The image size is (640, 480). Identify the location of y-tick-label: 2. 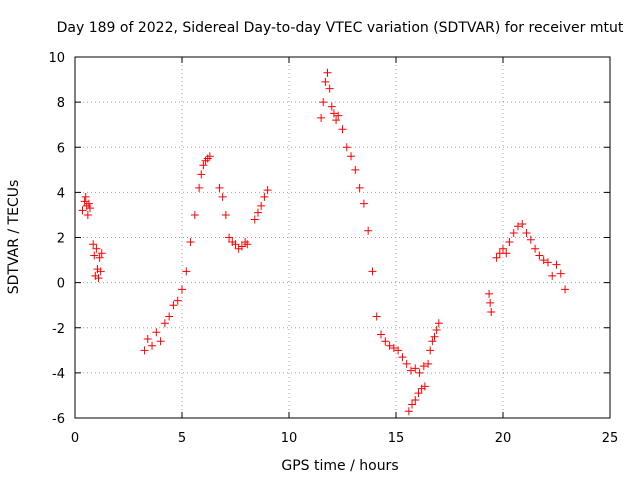
(61, 239).